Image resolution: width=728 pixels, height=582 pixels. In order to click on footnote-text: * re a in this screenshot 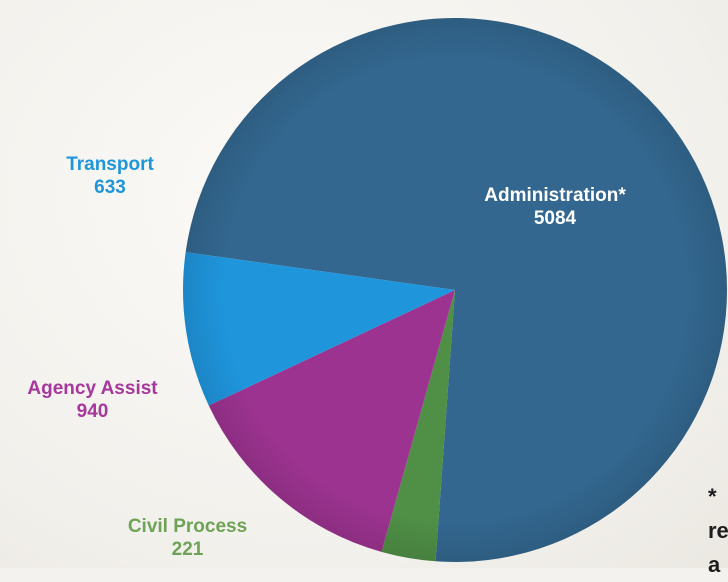, I will do `click(718, 531)`.